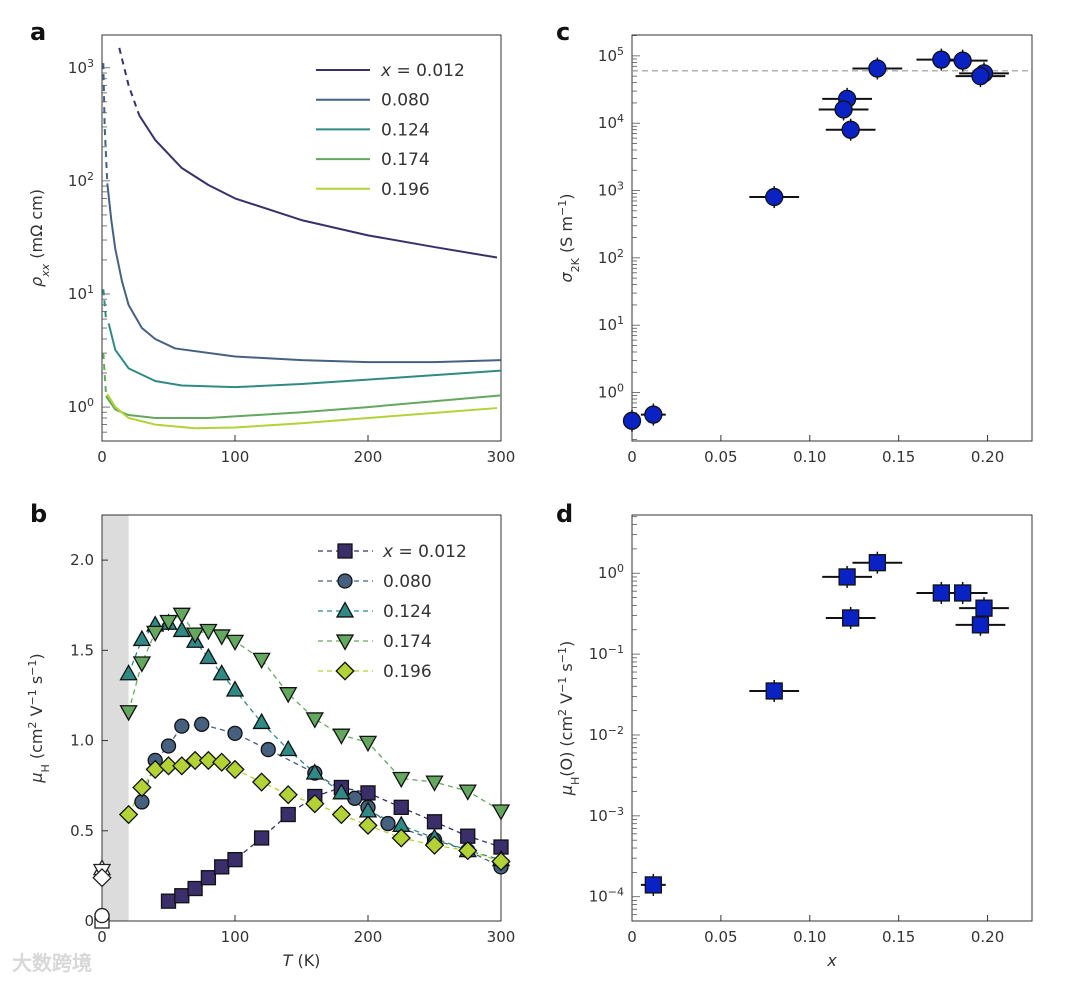  What do you see at coordinates (566, 237) in the screenshot?
I see `label-part: (S m` at bounding box center [566, 237].